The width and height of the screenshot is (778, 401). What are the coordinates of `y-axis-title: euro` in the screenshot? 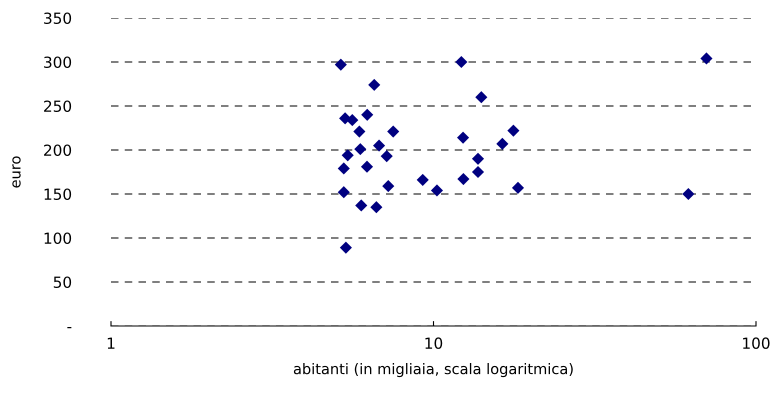 It's located at (16, 172).